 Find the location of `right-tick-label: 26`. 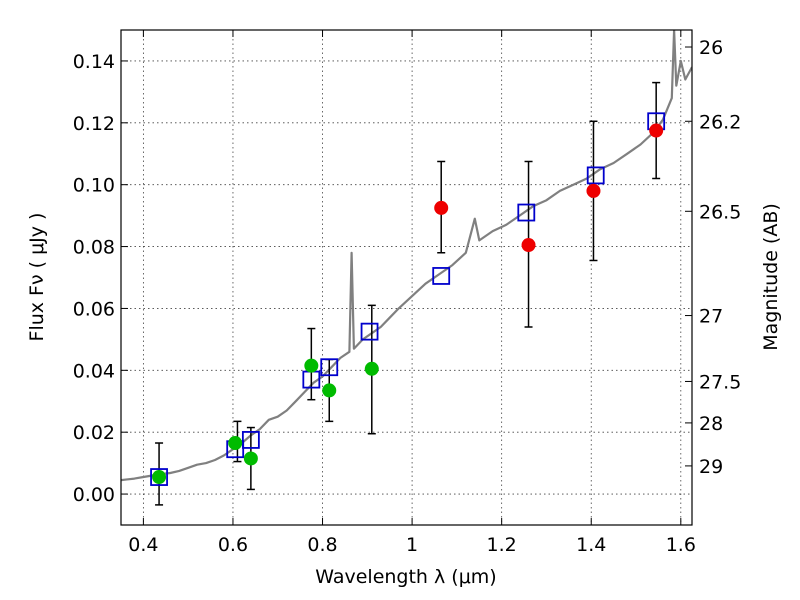

right-tick-label: 26 is located at coordinates (711, 48).